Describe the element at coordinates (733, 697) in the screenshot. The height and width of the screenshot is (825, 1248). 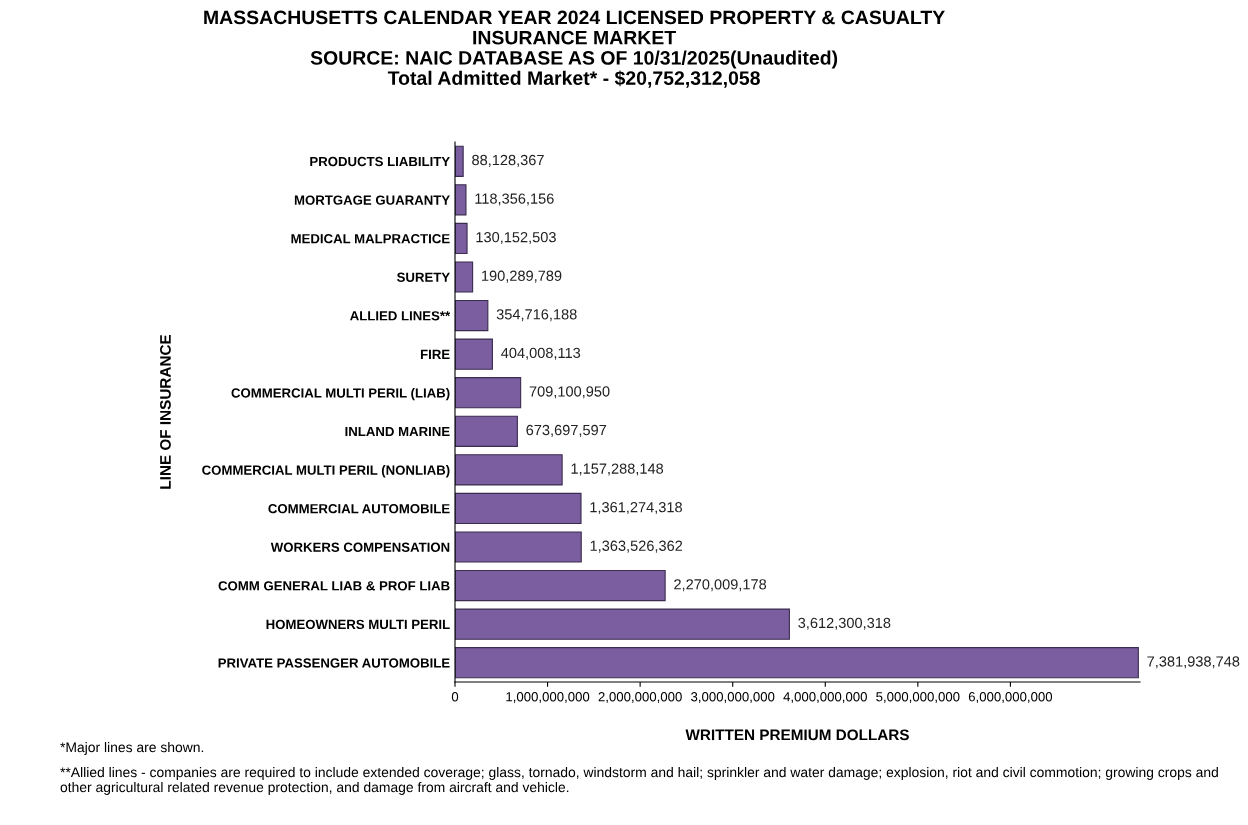
I see `x-tick-label: 3,000,000,000` at that location.